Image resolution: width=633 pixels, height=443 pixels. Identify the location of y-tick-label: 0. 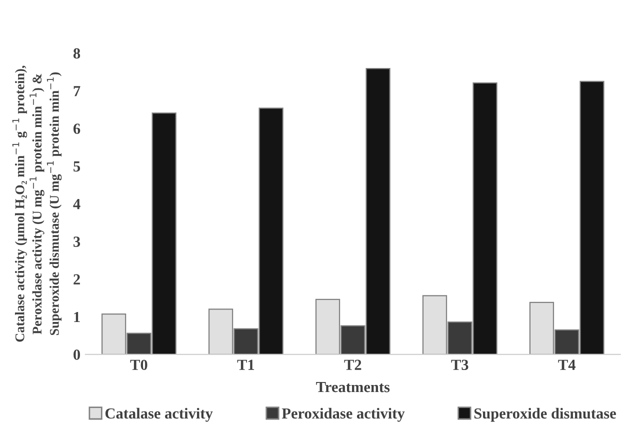
(77, 355).